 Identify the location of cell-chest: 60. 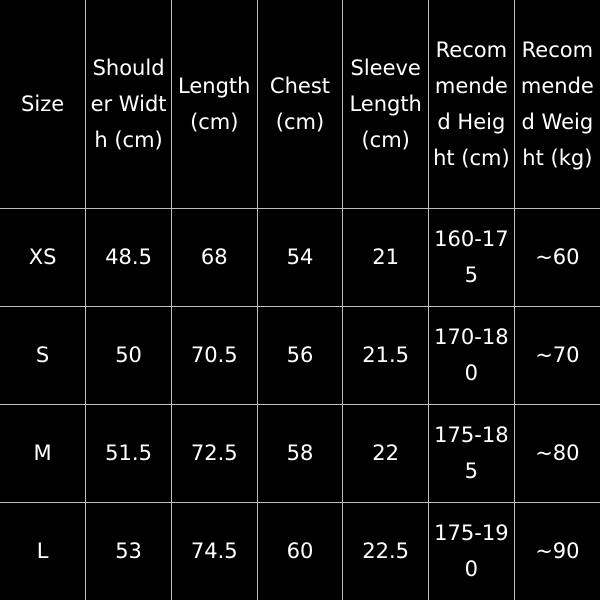
(300, 550).